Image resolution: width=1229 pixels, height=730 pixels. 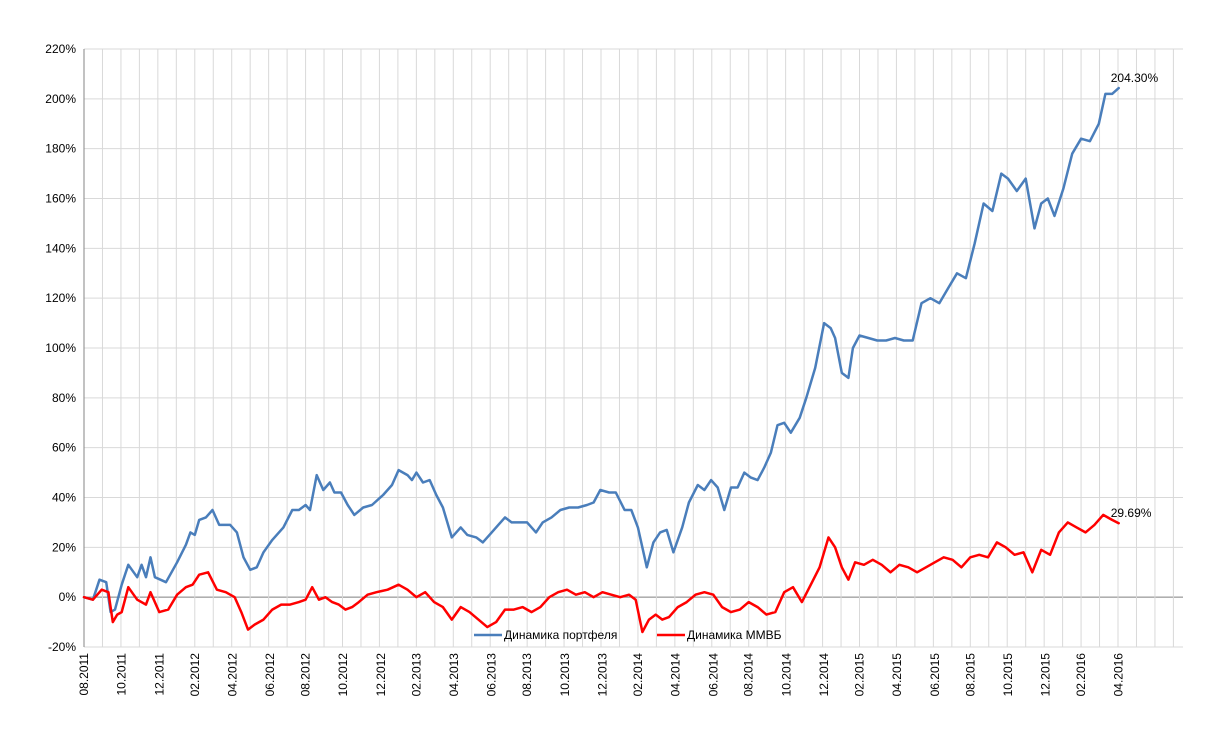 What do you see at coordinates (64, 547) in the screenshot?
I see `y-tick-label: 20%` at bounding box center [64, 547].